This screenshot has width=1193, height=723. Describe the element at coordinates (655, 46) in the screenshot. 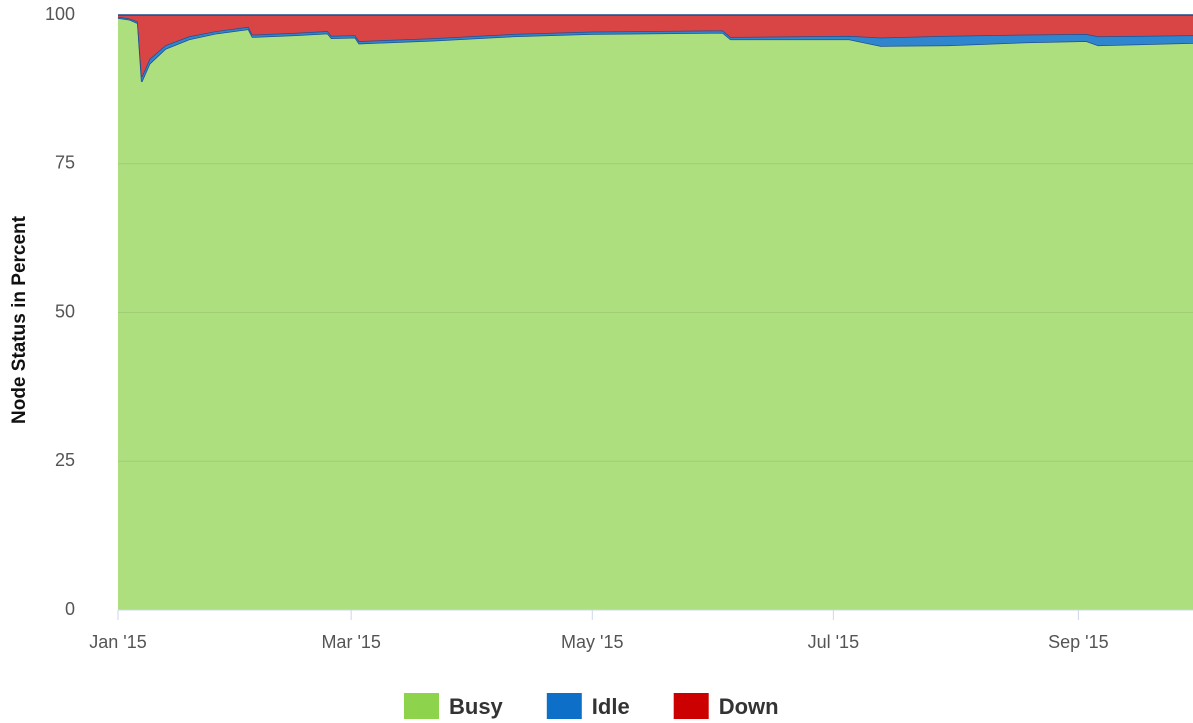

I see `area` at that location.